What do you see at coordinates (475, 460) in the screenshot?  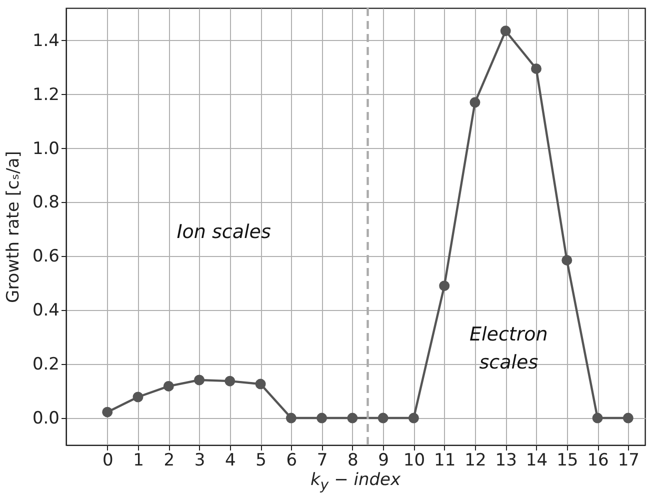 I see `x-tick-label: 12` at bounding box center [475, 460].